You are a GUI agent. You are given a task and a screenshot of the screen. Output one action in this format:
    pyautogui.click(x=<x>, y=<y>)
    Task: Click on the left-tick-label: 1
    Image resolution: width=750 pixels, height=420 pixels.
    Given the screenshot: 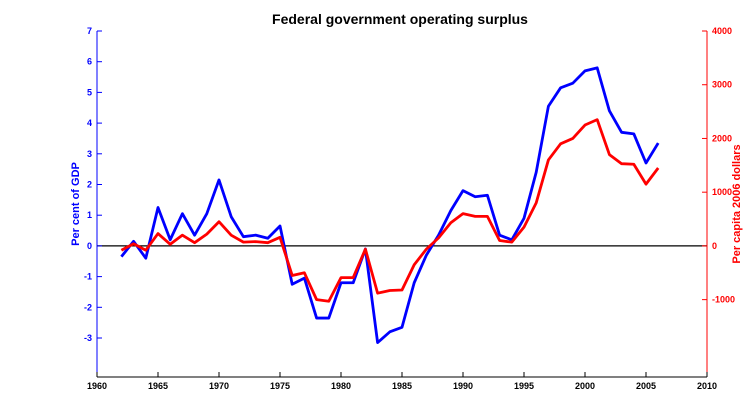 What is the action you would take?
    pyautogui.click(x=89, y=215)
    